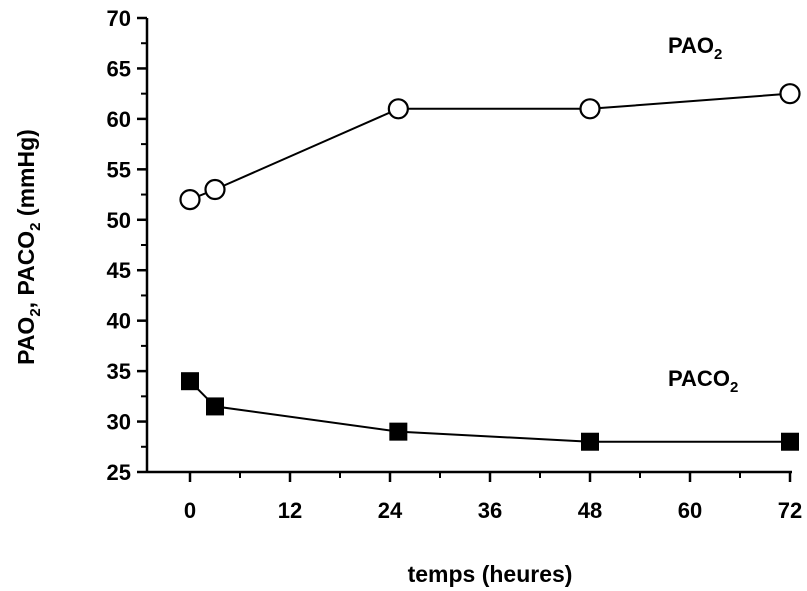 The height and width of the screenshot is (591, 807). What do you see at coordinates (699, 378) in the screenshot?
I see `series-label-paco2-main: PACO` at bounding box center [699, 378].